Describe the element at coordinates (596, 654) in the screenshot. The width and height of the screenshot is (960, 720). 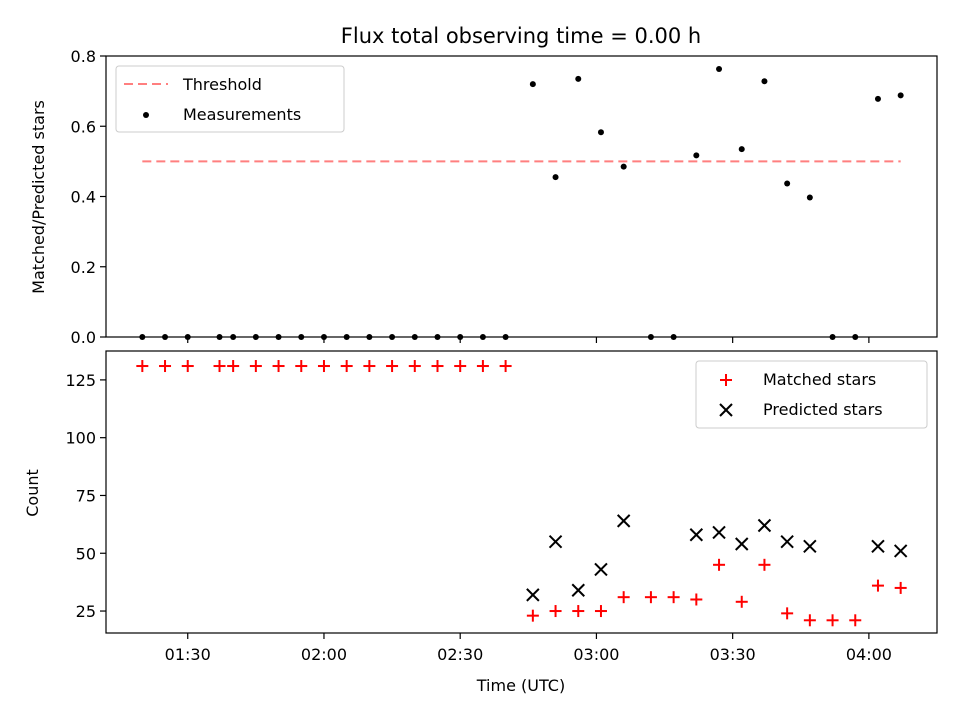
I see `x-tick-label: 03:00` at that location.